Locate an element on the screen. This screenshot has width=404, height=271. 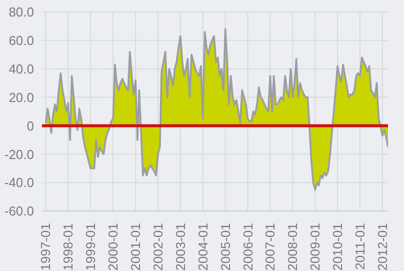
x-tick-label: 2005-01 is located at coordinates (225, 247).